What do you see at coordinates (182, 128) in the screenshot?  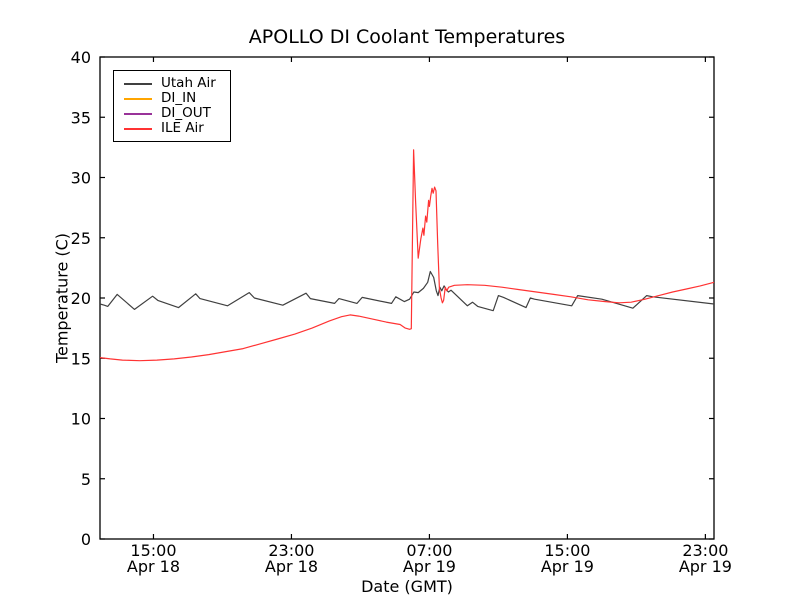 I see `legend-label-ile-air: ILE Air` at bounding box center [182, 128].